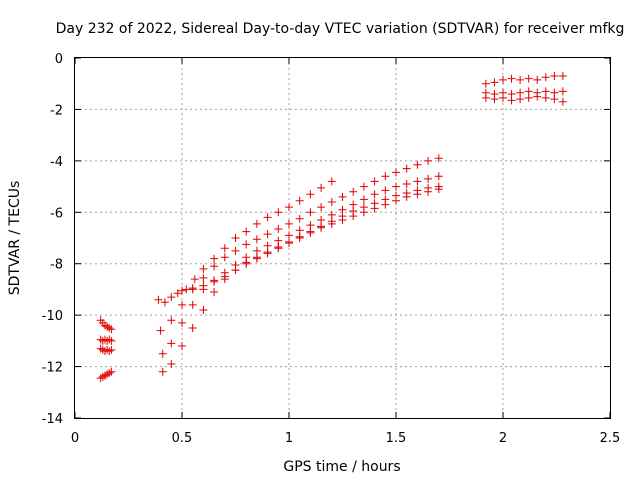 Image resolution: width=640 pixels, height=480 pixels. Describe the element at coordinates (182, 438) in the screenshot. I see `x-tick-label: 0.5` at that location.